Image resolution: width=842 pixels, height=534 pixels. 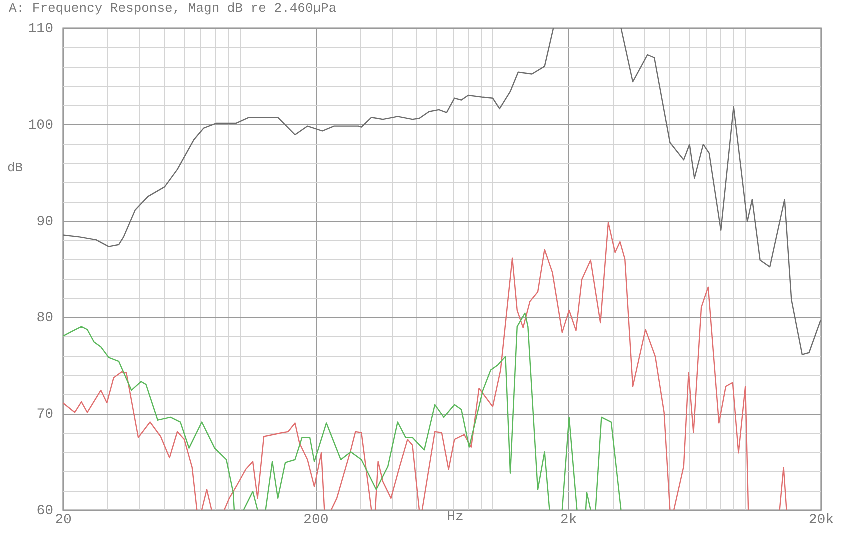 I want to click on x-tick-label: 20, so click(x=63, y=520).